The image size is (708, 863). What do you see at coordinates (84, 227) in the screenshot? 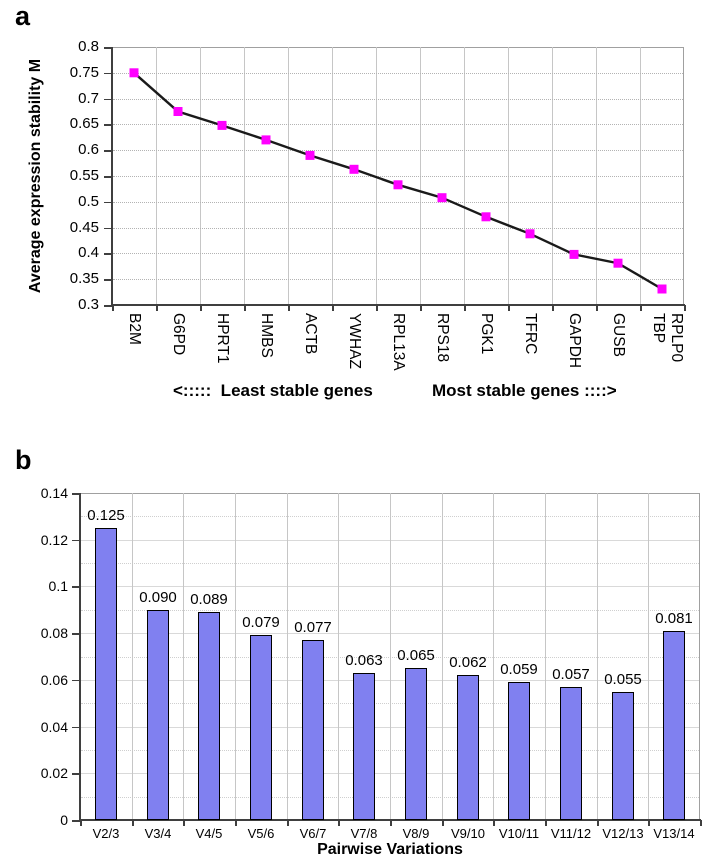
I see `y-tick-label: 0.45` at bounding box center [84, 227].